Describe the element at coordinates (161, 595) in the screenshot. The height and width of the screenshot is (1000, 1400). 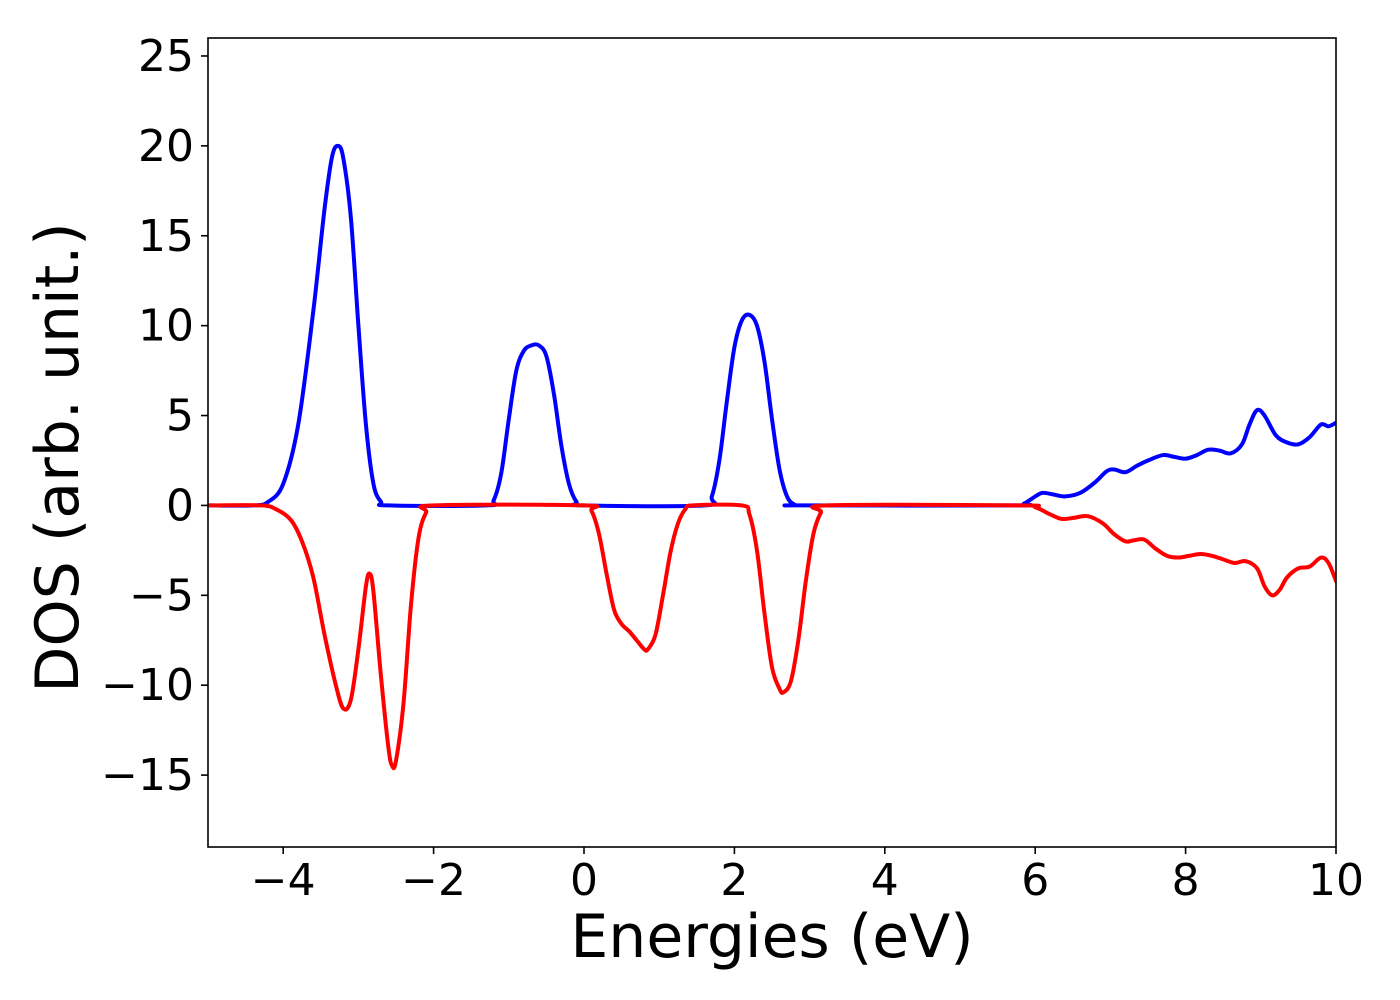
I see `y-tick-label: −5` at that location.